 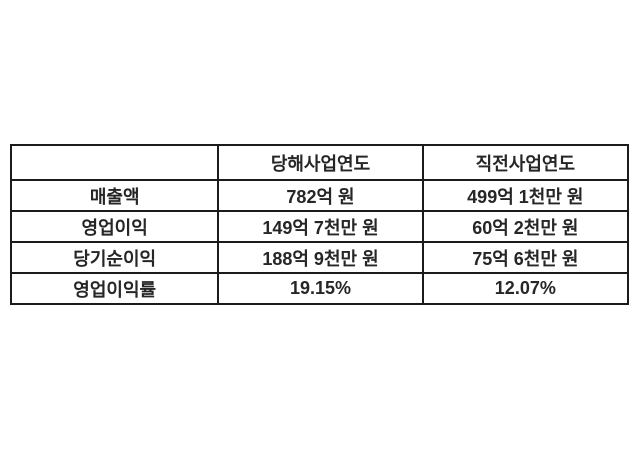 I want to click on cell-revenue-previous: 499억 1천만 원, so click(x=525, y=195).